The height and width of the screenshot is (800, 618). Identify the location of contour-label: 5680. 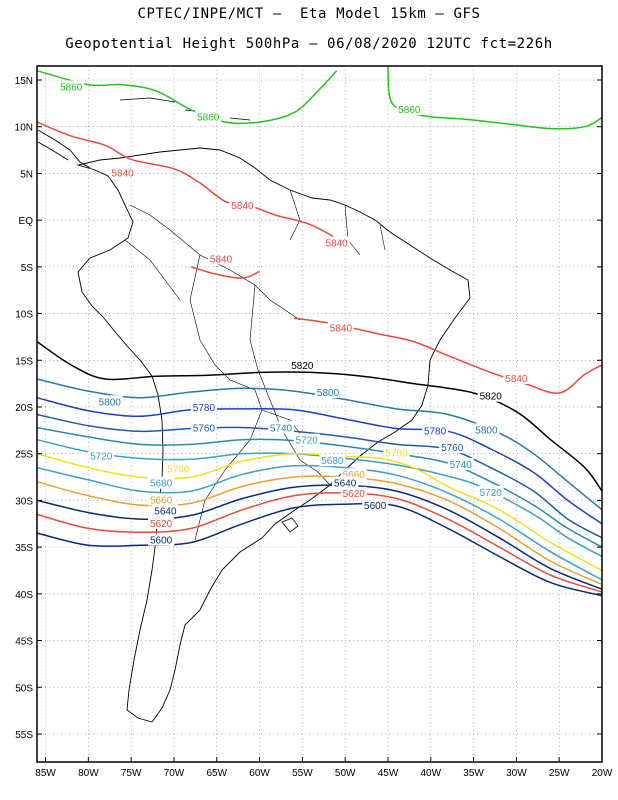
(161, 484).